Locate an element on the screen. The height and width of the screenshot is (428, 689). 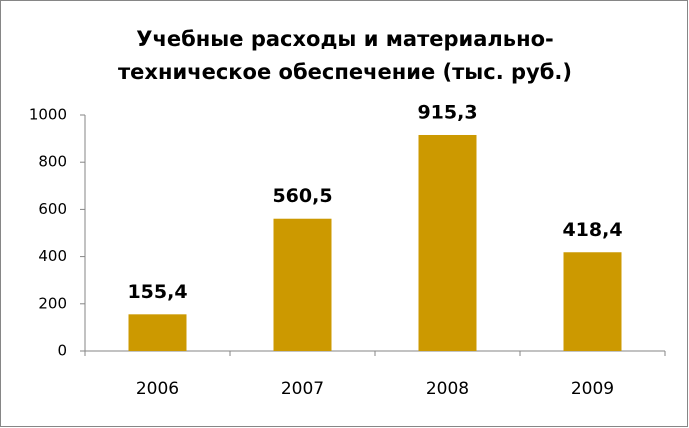
y-tick-label: 800 is located at coordinates (52, 162).